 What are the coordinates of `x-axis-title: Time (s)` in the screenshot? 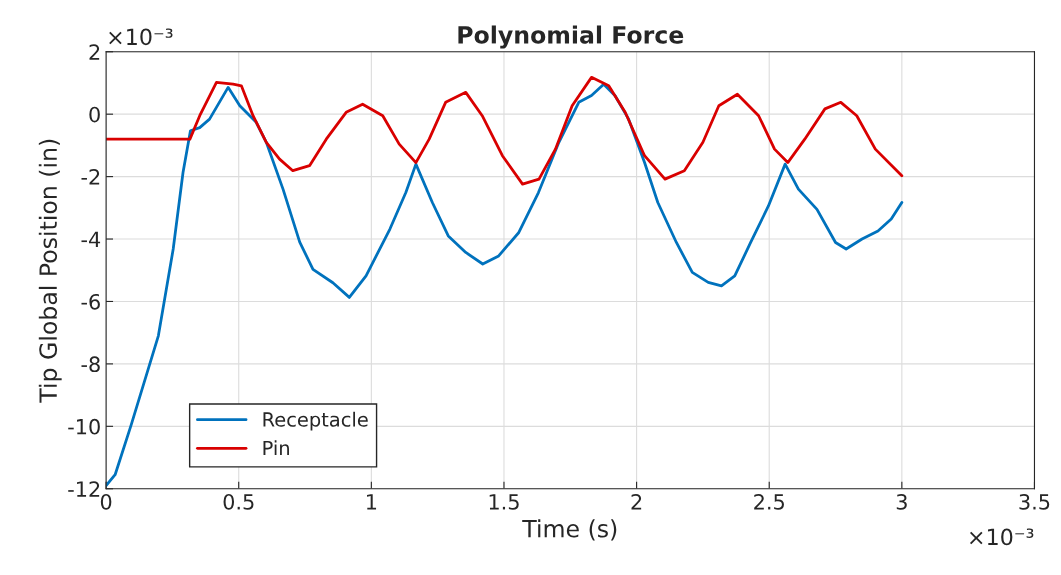 It's located at (569, 530).